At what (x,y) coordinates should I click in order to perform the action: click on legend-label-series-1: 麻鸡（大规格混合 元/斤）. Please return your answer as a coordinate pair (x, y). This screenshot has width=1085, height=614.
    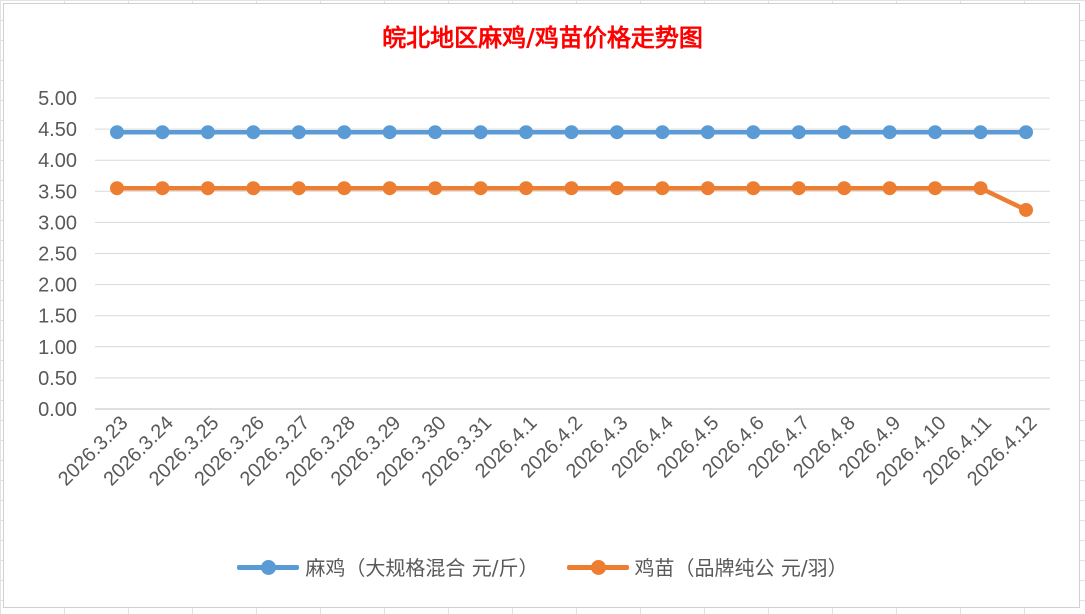
    Looking at the image, I should click on (422, 568).